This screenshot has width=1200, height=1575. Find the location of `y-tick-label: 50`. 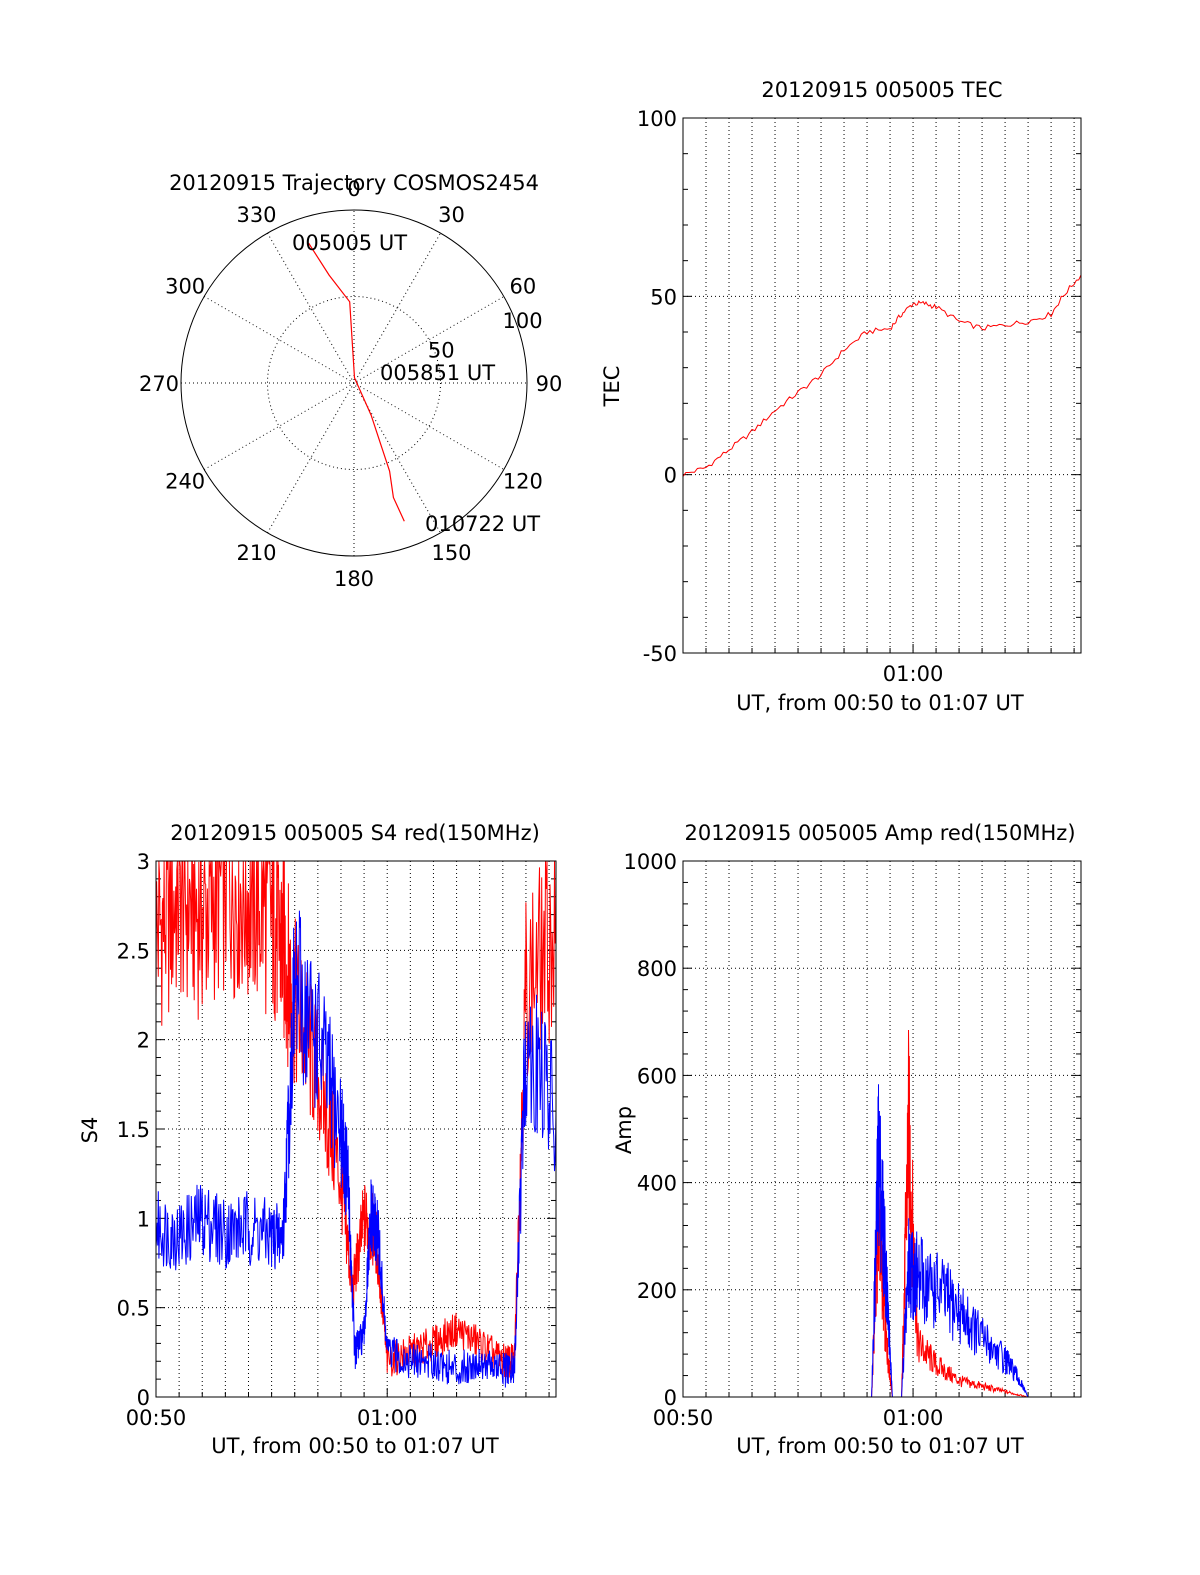

y-tick-label: 50 is located at coordinates (663, 297).